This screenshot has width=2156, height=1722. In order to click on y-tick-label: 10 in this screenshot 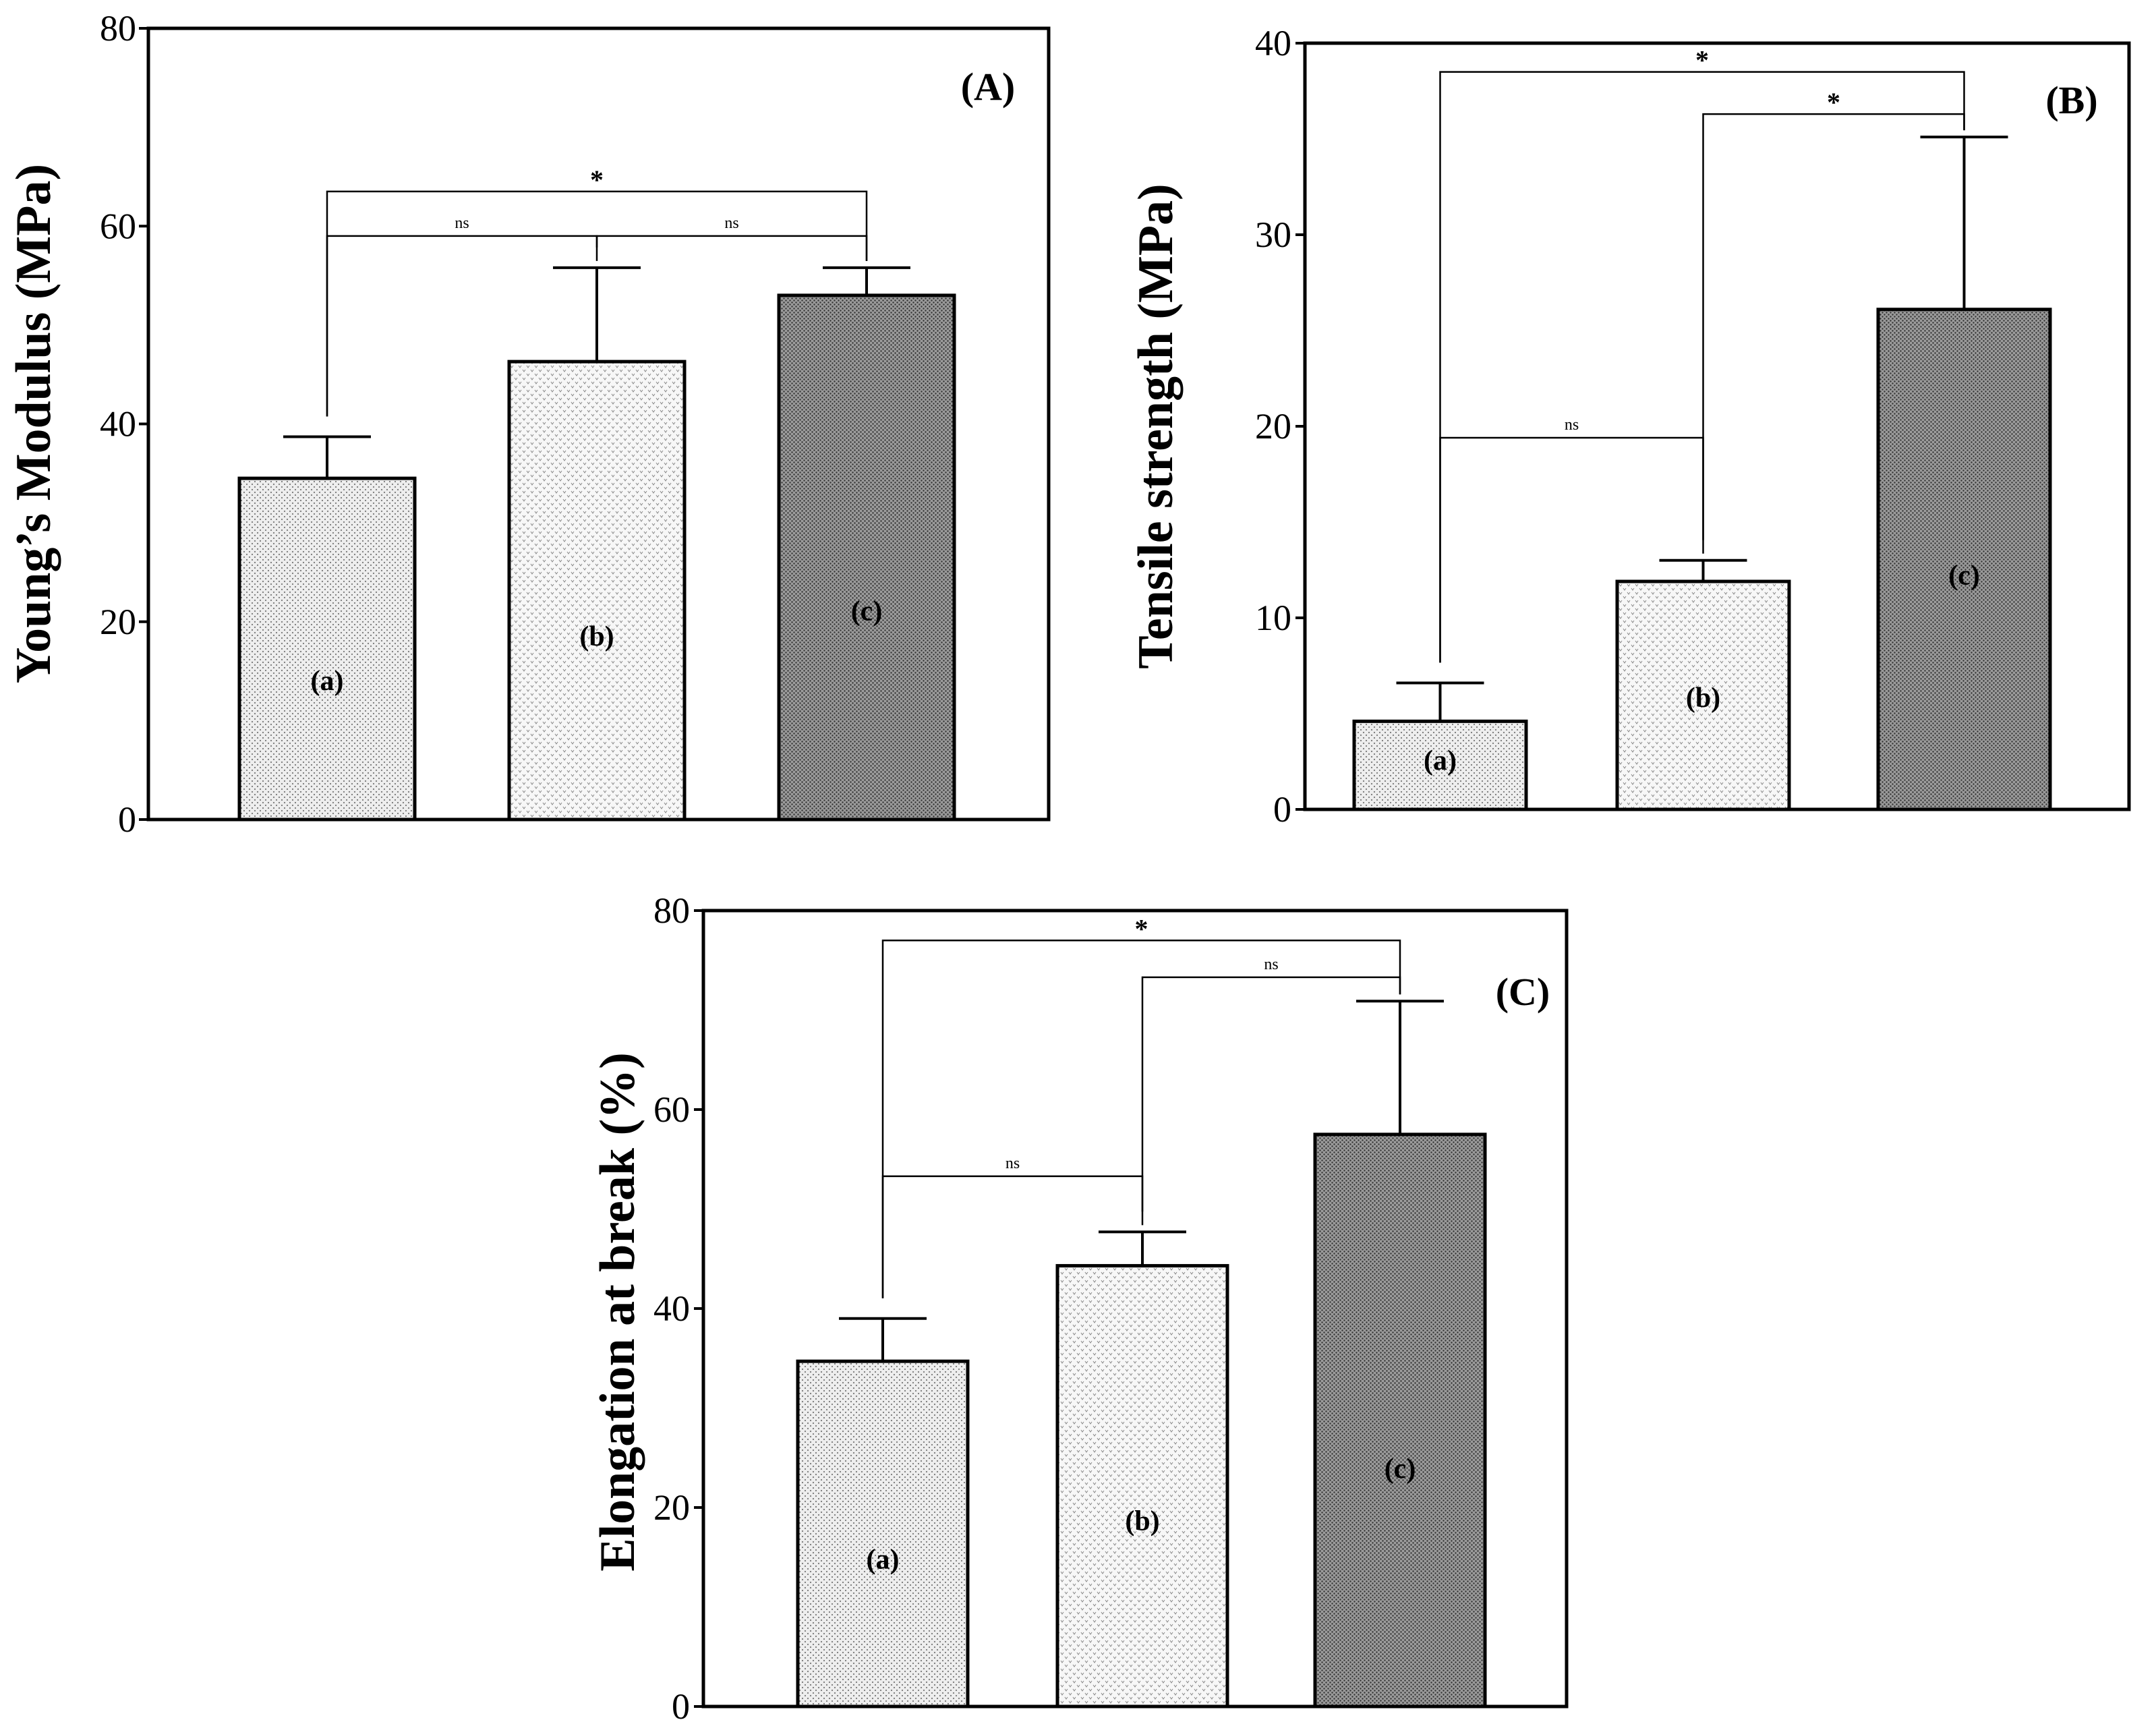, I will do `click(1273, 618)`.